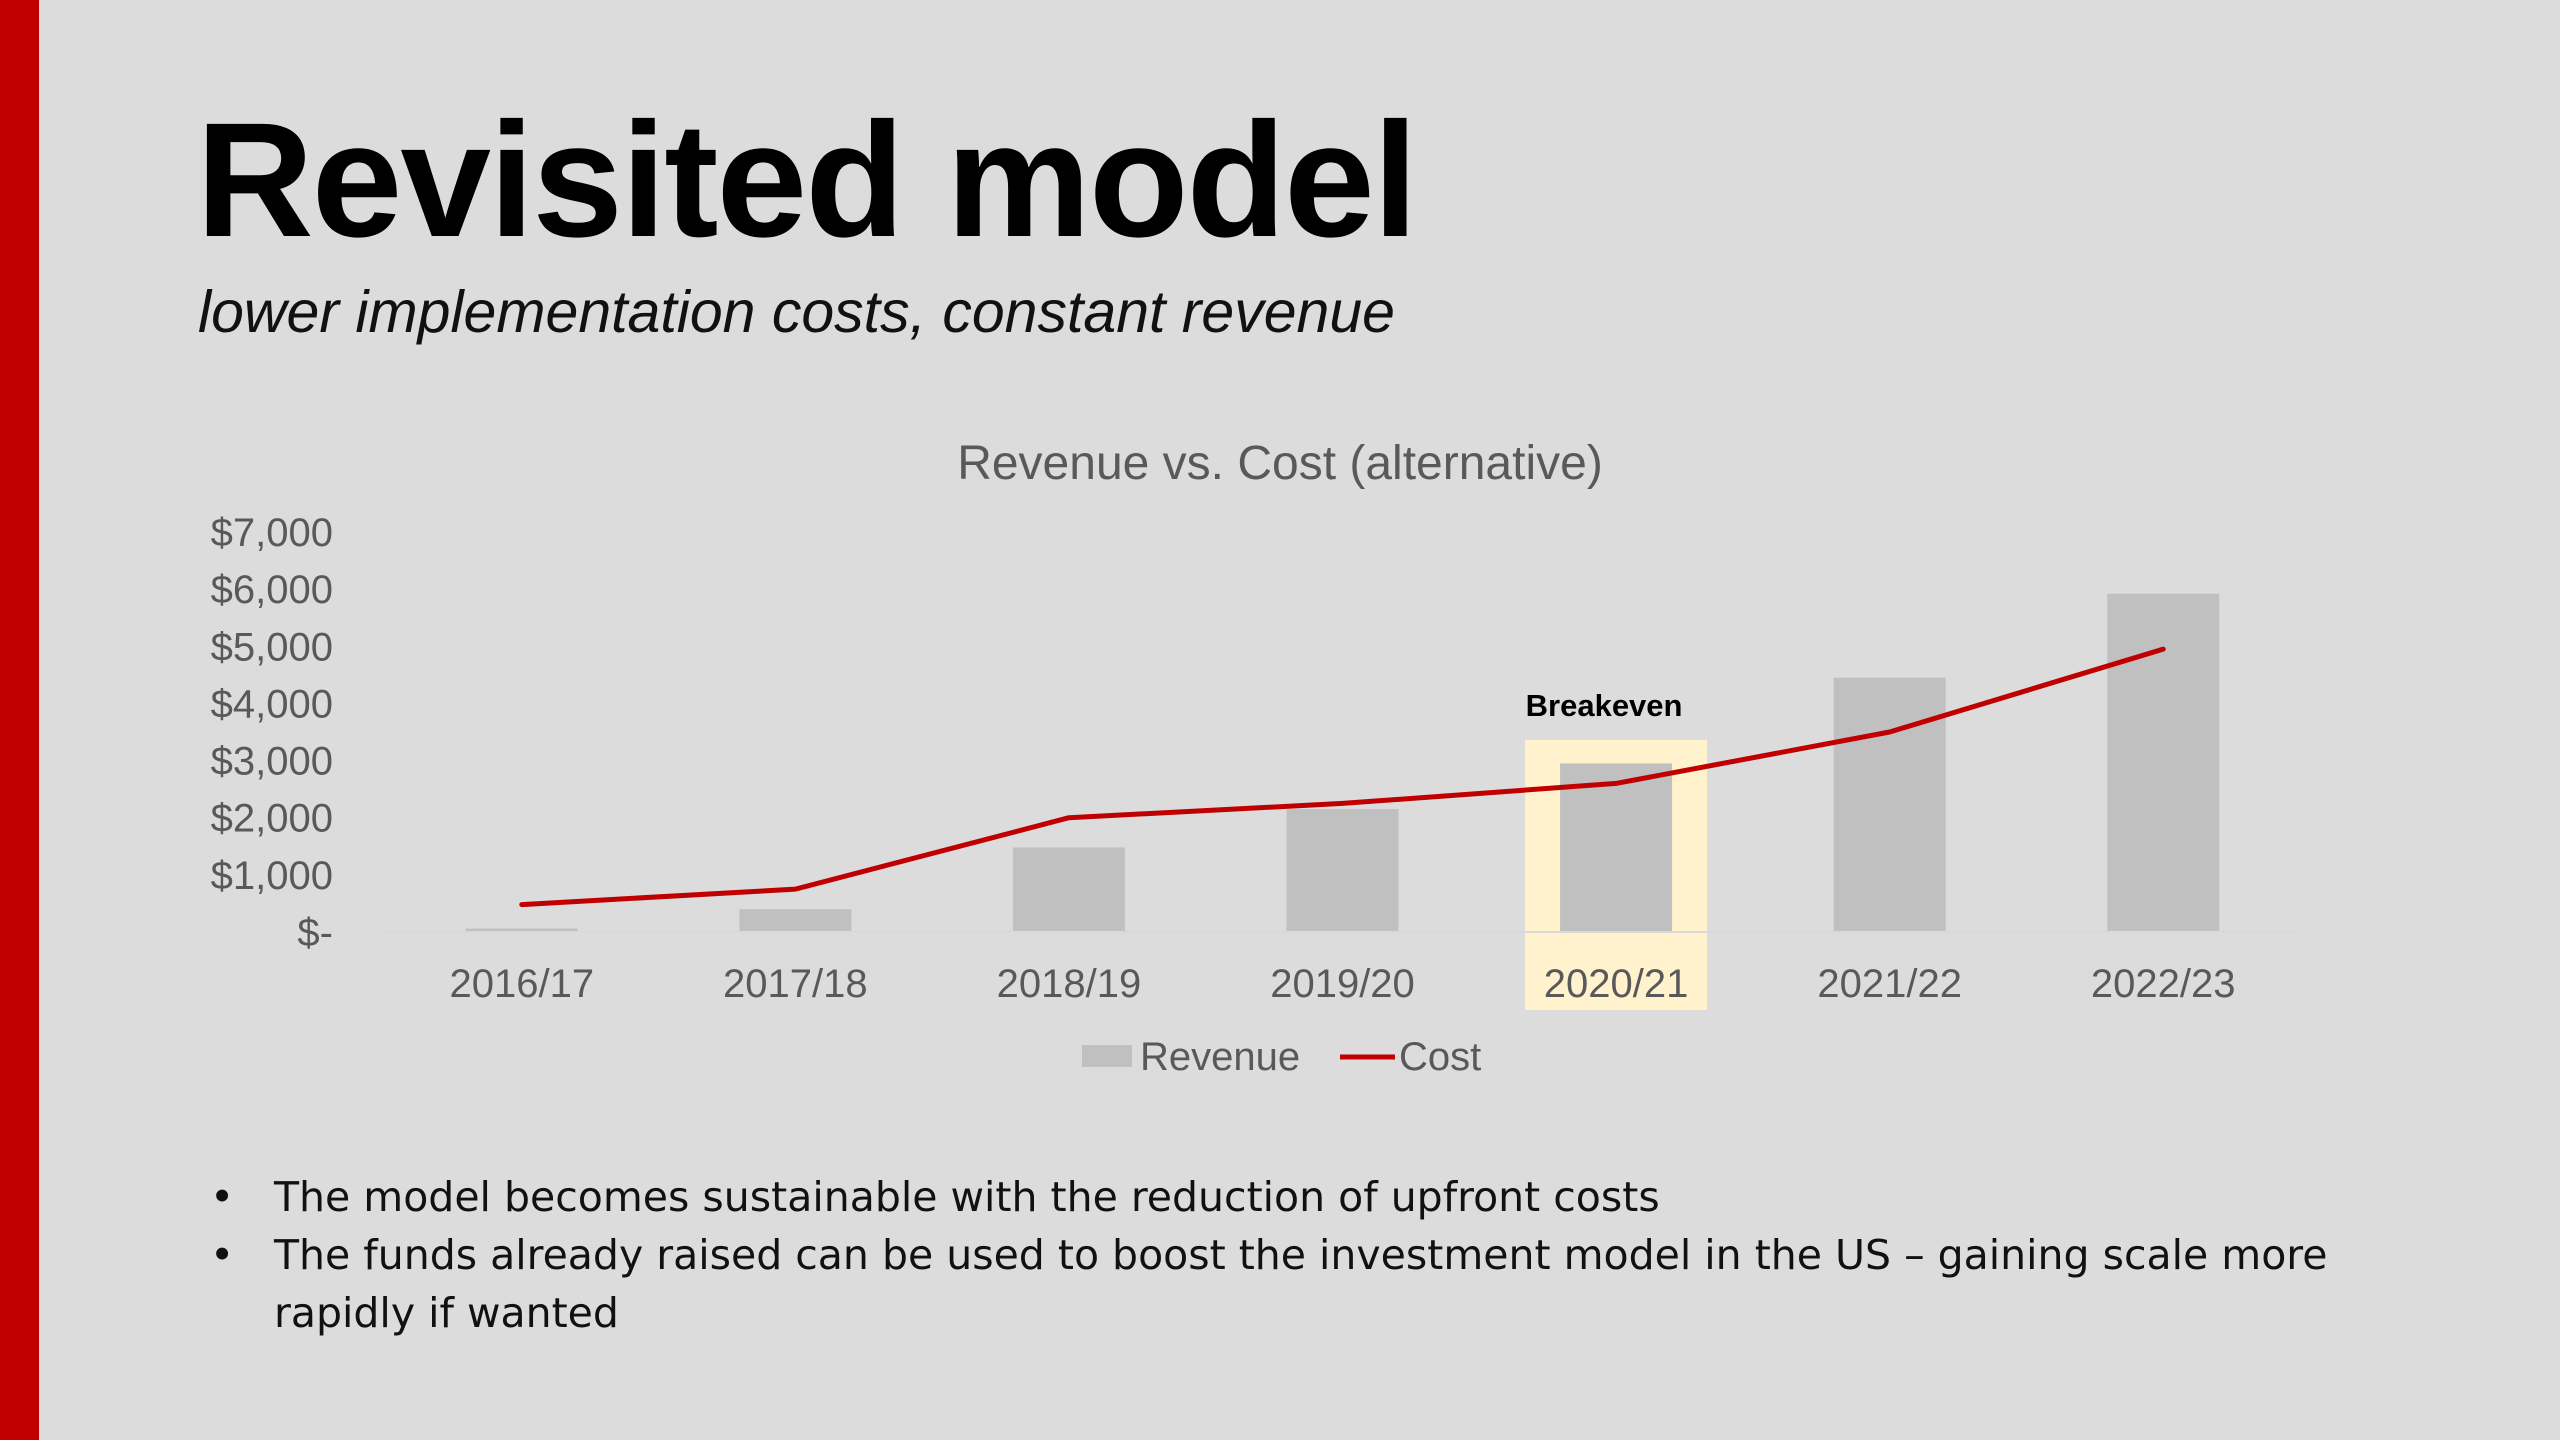  What do you see at coordinates (272, 533) in the screenshot?
I see `y-tick-label: $7,000` at bounding box center [272, 533].